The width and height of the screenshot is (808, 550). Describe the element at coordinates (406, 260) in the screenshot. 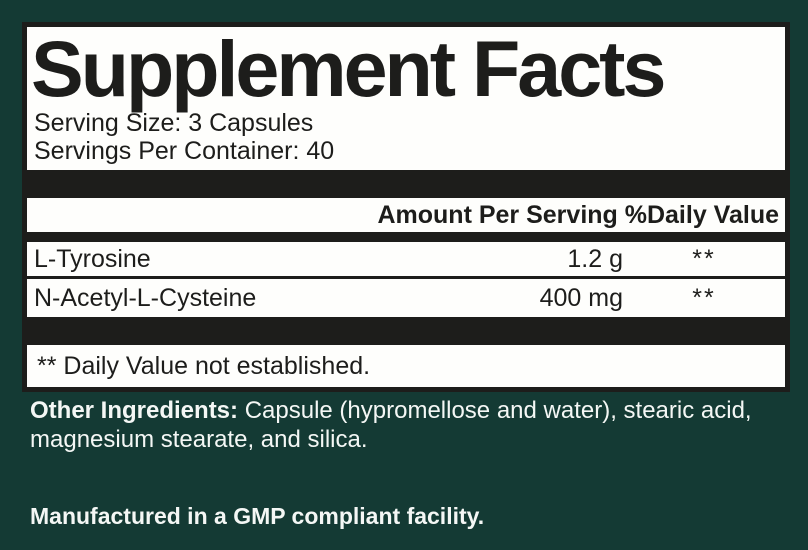

I see `table-row: L-Tyrosine 1.2 g **` at that location.